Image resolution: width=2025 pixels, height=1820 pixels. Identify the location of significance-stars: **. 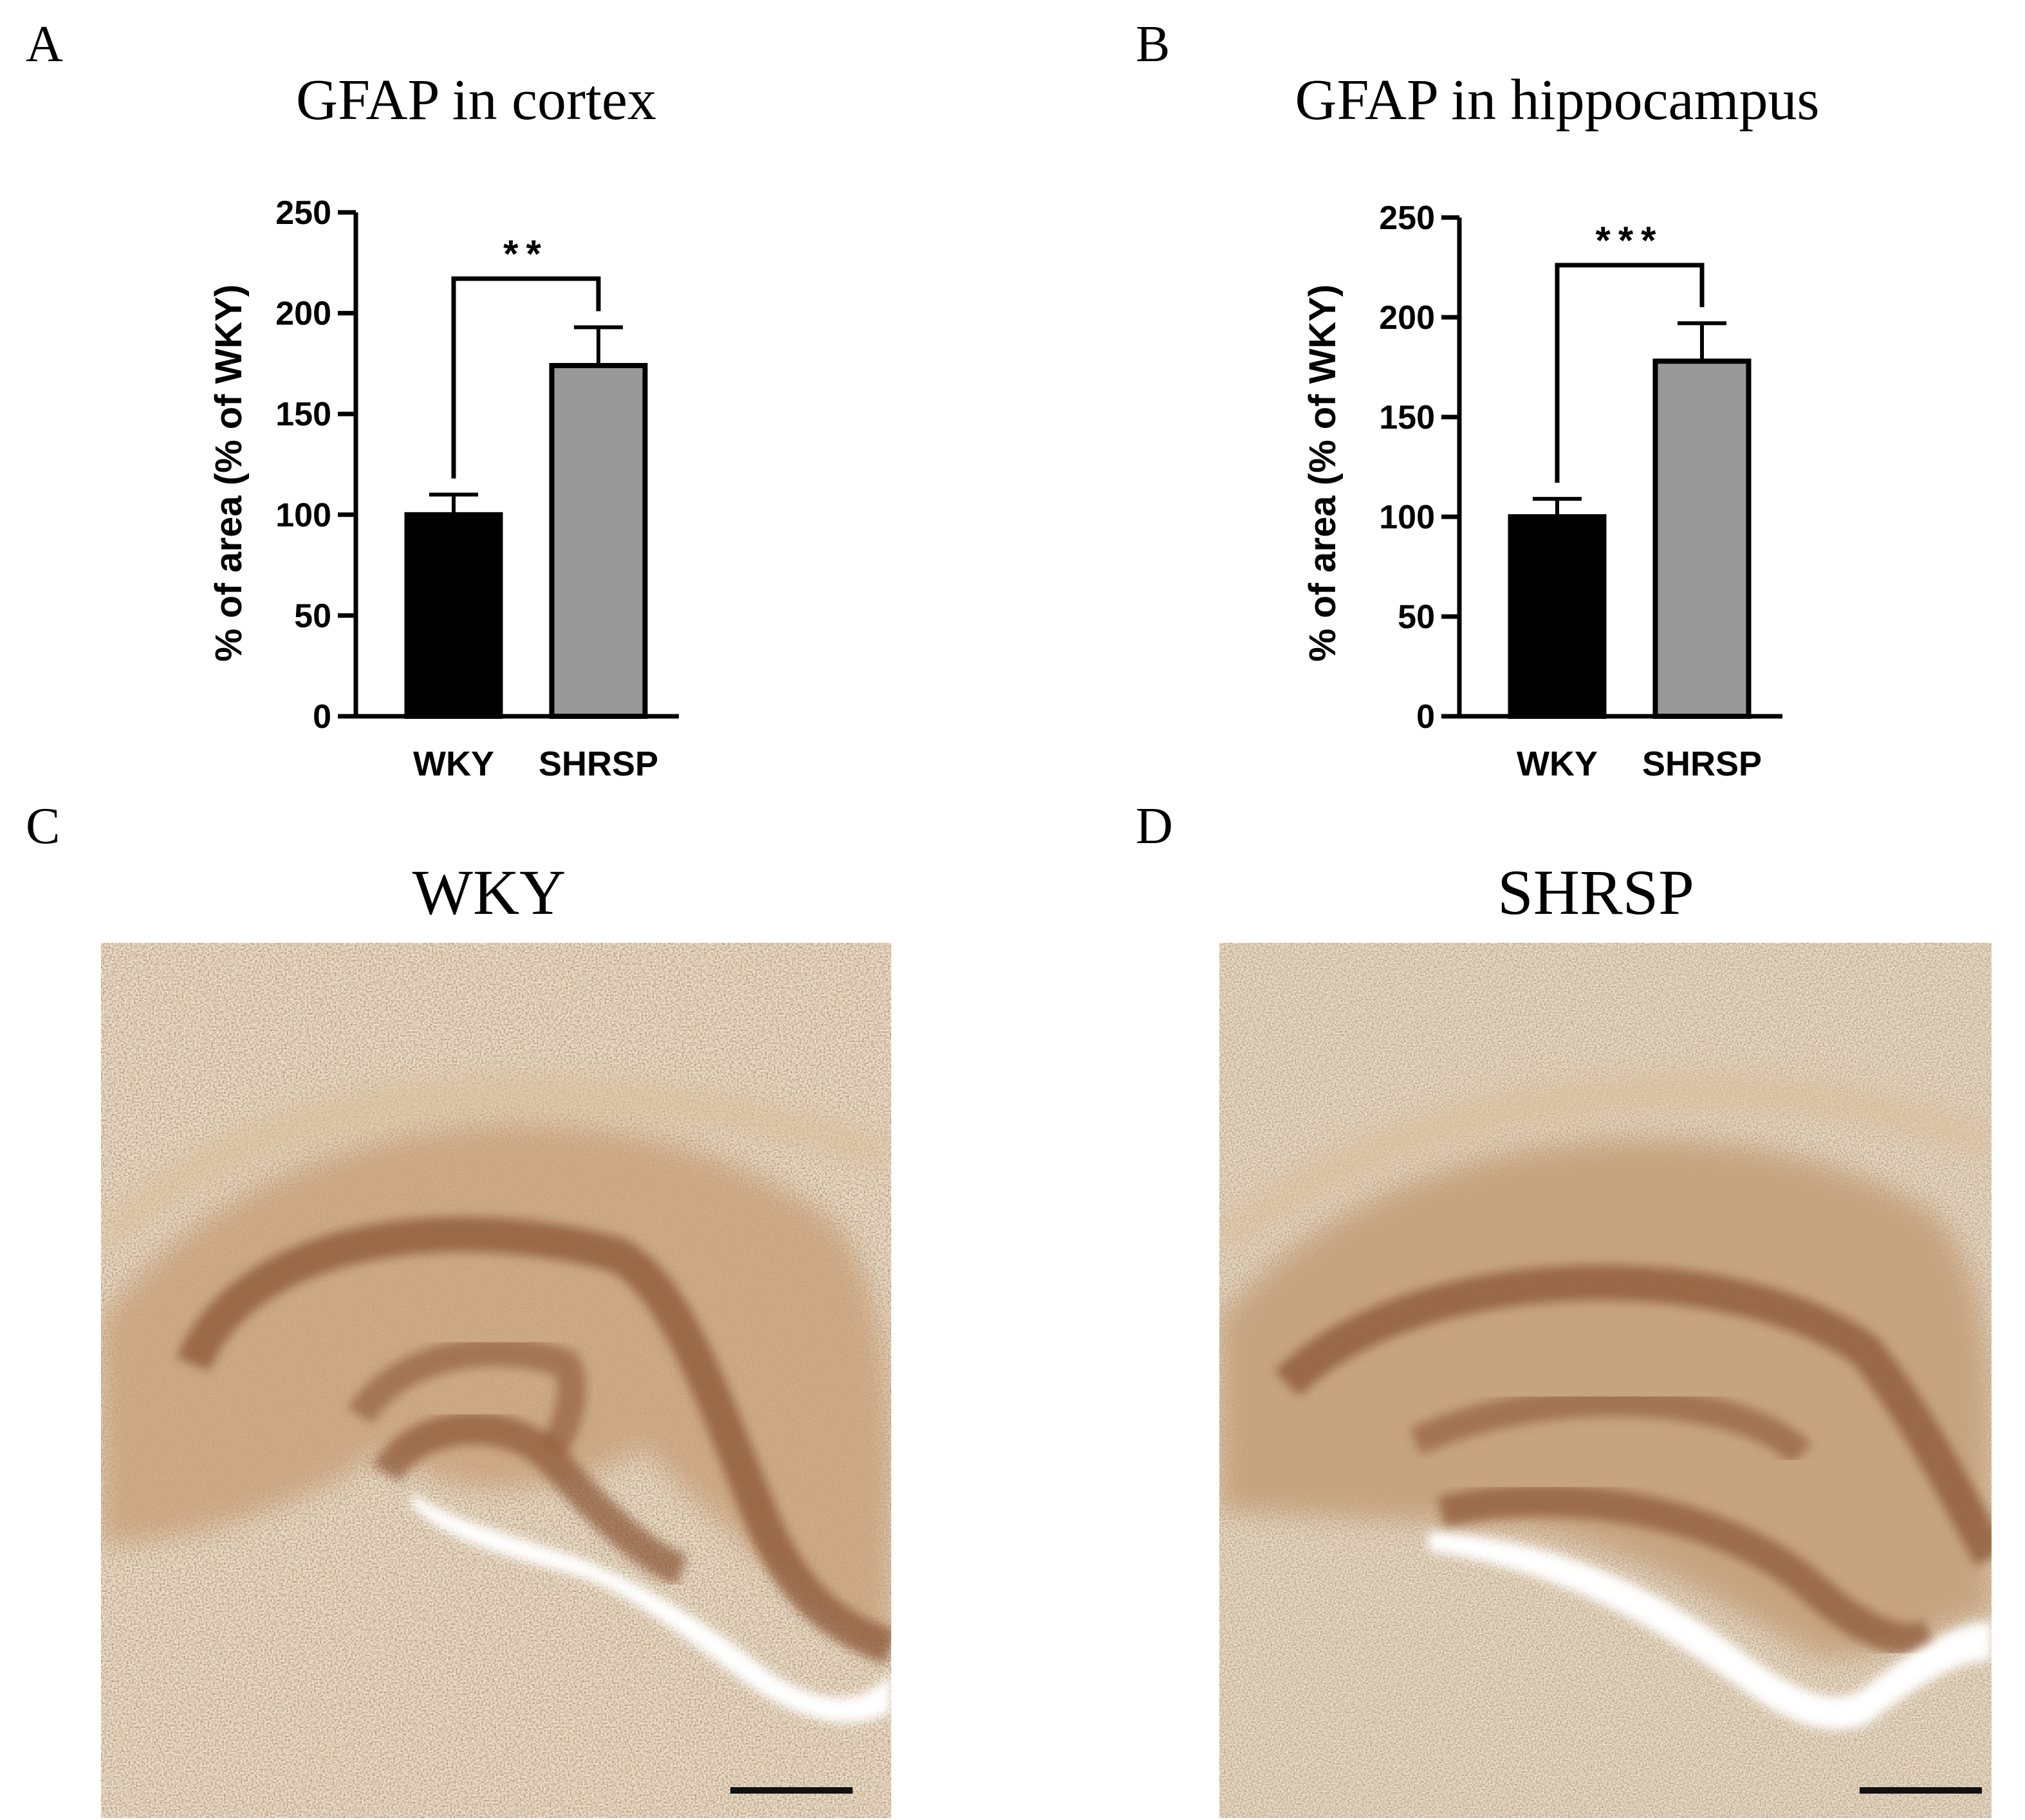
(526, 254).